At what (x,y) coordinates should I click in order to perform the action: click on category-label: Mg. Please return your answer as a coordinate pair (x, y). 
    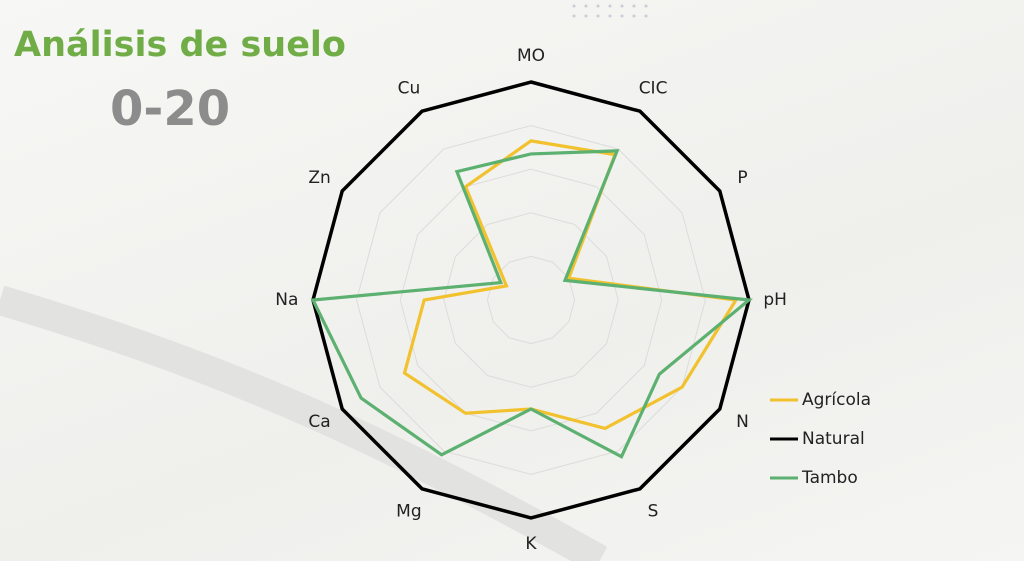
    Looking at the image, I should click on (408, 511).